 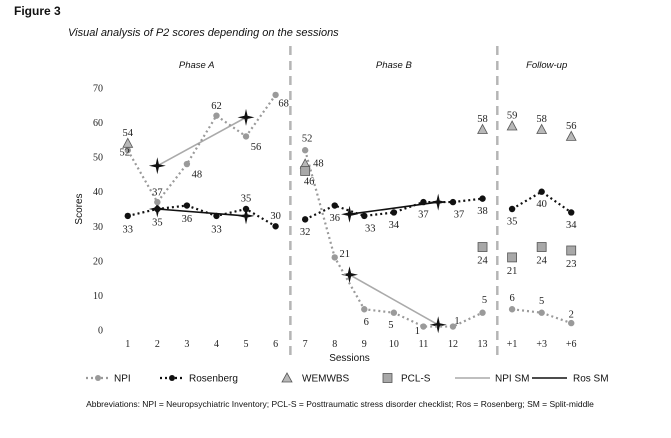 I want to click on npi-data-label: 68, so click(x=283, y=103).